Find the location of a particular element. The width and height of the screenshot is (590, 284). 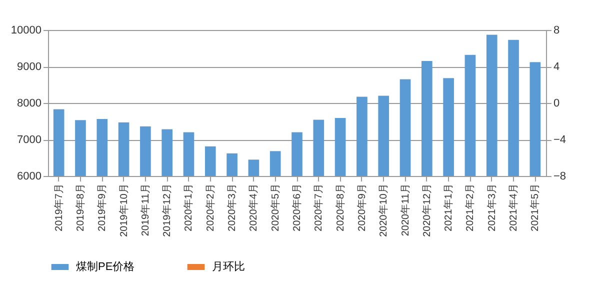

x-tick-label: 2020年8月 is located at coordinates (340, 208).